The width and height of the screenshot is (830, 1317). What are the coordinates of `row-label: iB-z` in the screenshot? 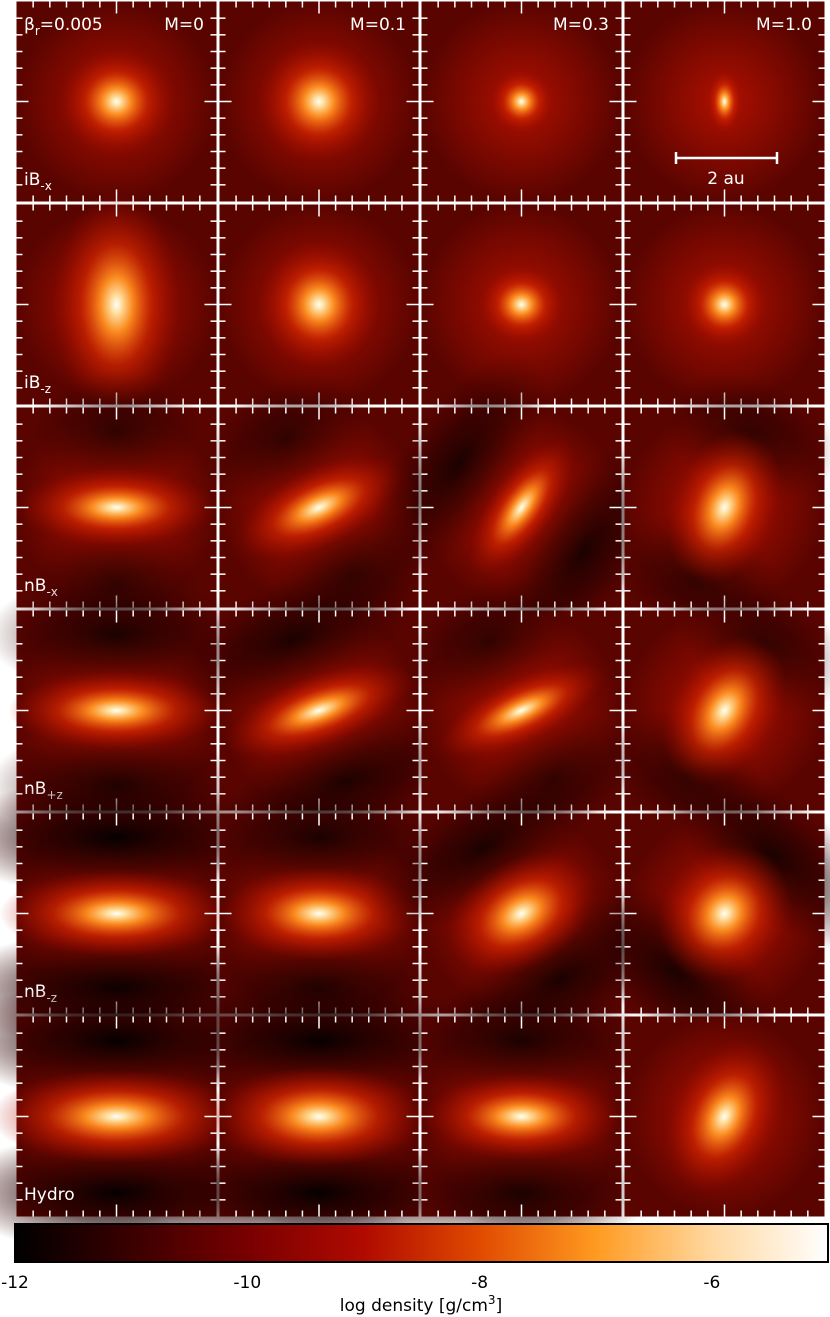 It's located at (37, 384).